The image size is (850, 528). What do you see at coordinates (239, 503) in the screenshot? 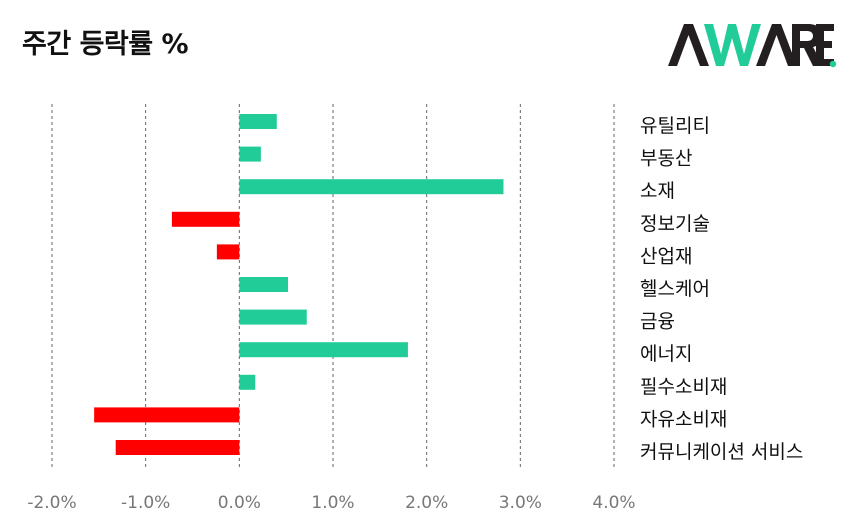
I see `x-tick-label: 0.0%` at bounding box center [239, 503].